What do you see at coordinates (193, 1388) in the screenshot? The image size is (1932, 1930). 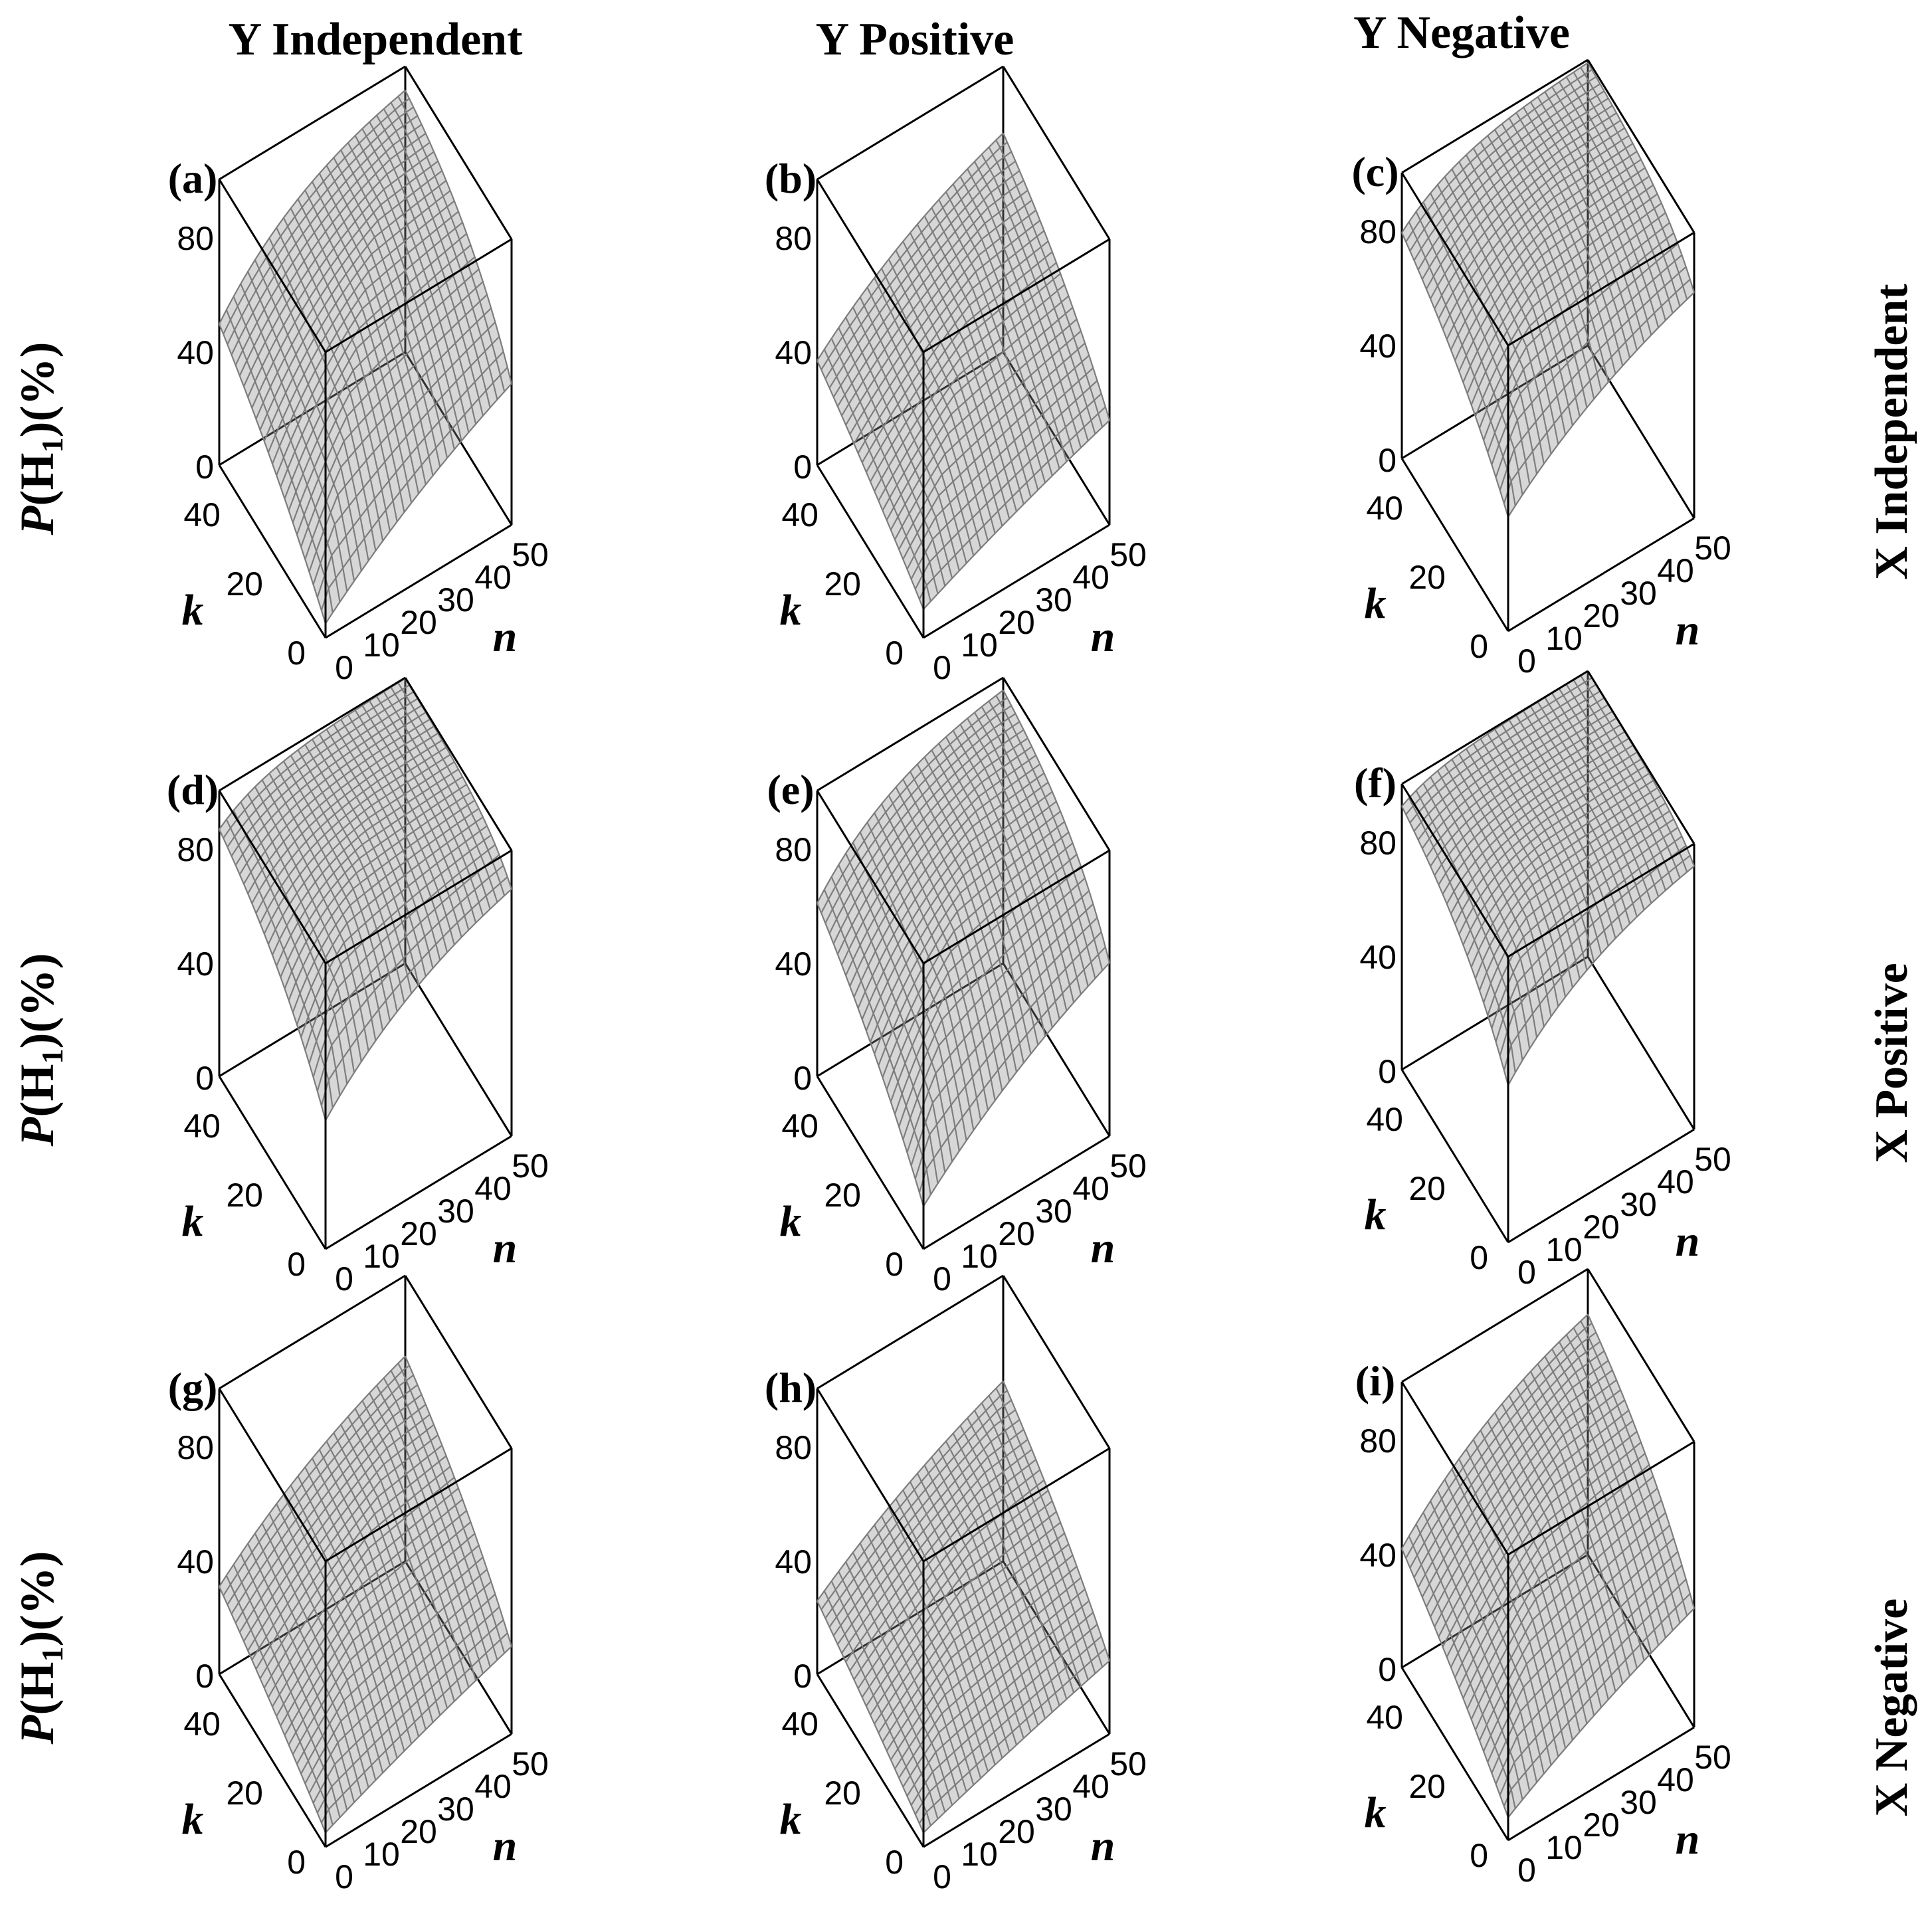 I see `panel-label: (g)` at bounding box center [193, 1388].